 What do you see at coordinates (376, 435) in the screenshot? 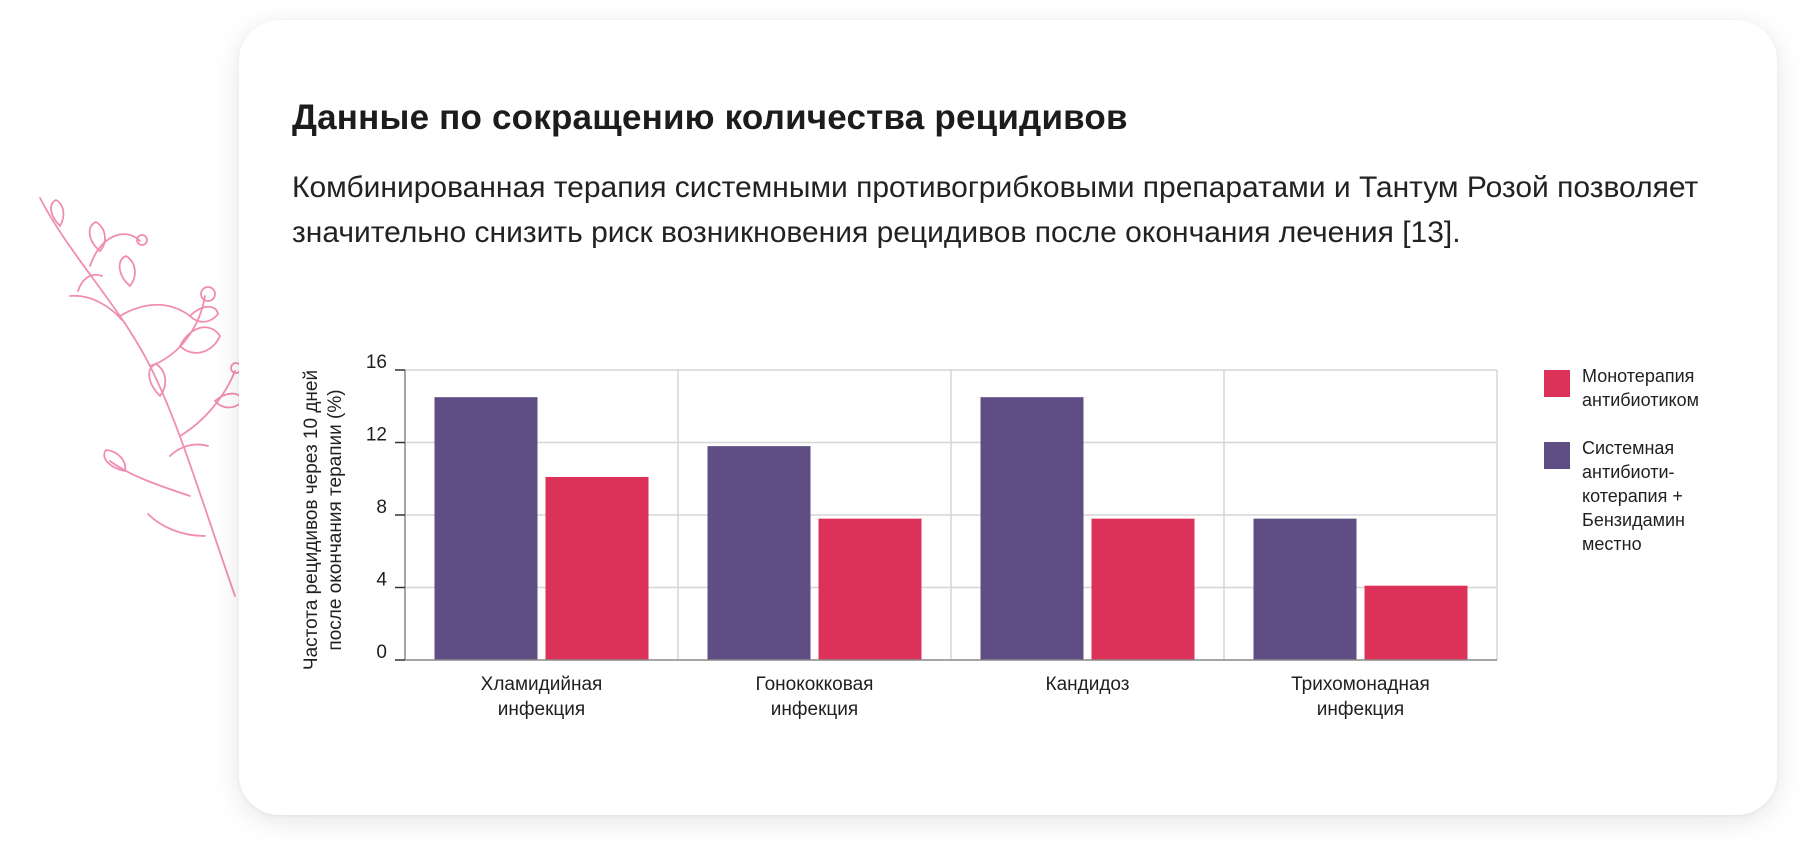
I see `y-tick-label-12: 12` at bounding box center [376, 435].